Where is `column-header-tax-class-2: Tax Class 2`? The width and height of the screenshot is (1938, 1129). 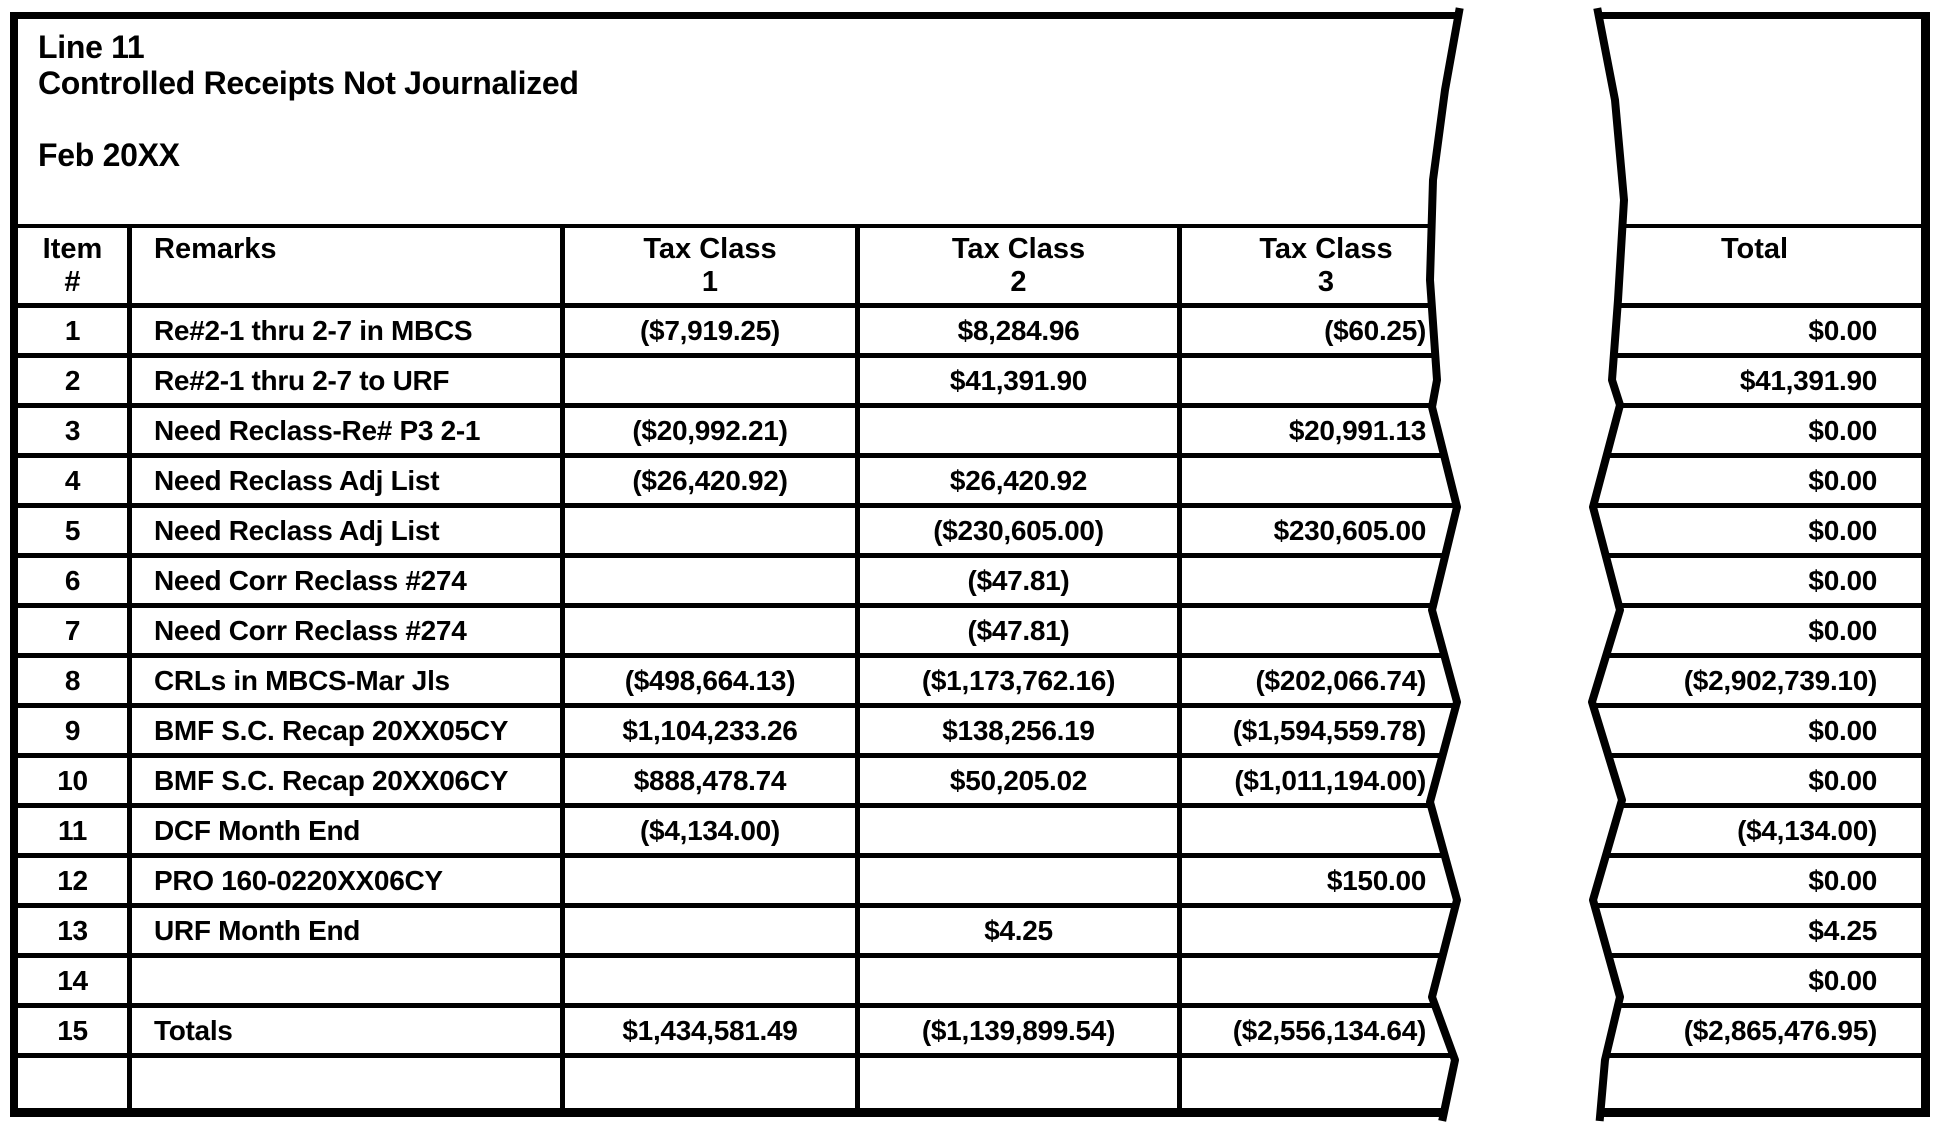
column-header-tax-class-2: Tax Class 2 is located at coordinates (1021, 265).